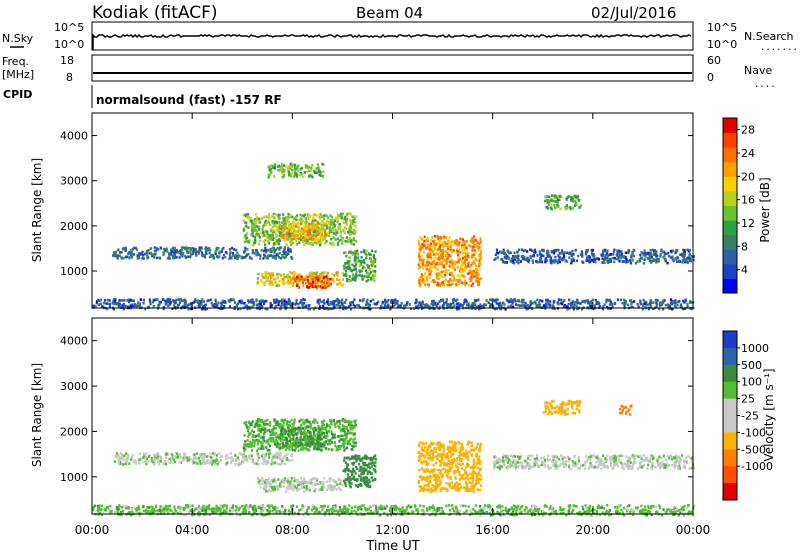 The height and width of the screenshot is (554, 800). What do you see at coordinates (730, 242) in the screenshot?
I see `colorbar-segment` at bounding box center [730, 242].